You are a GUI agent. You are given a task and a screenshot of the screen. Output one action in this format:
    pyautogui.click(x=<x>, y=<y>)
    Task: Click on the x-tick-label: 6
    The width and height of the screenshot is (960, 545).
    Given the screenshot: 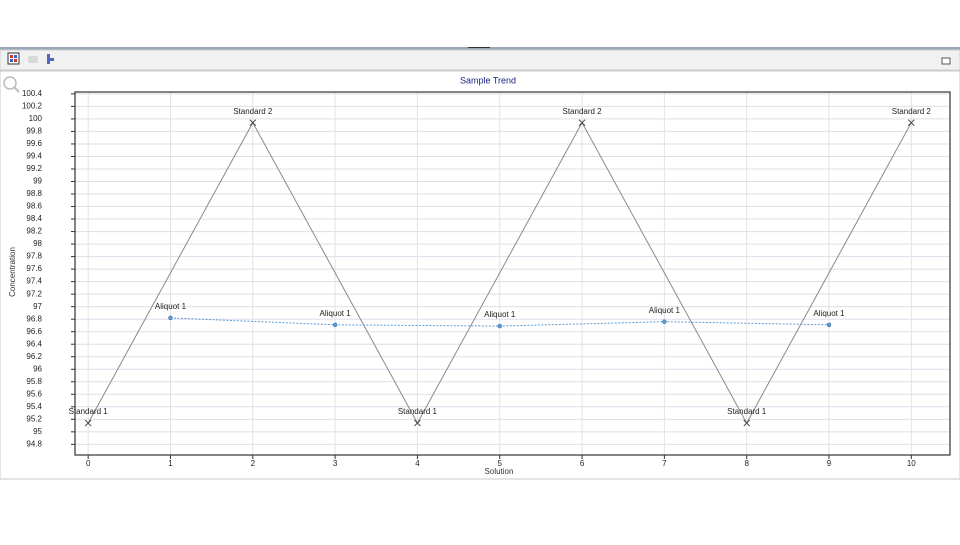 What is the action you would take?
    pyautogui.click(x=582, y=463)
    